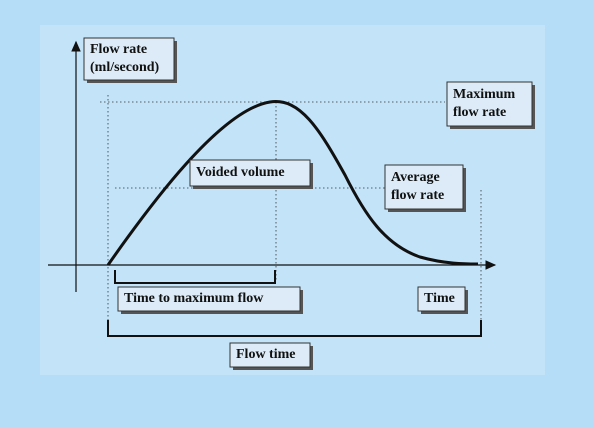  I want to click on label-text: Time to maximum flow, so click(194, 298).